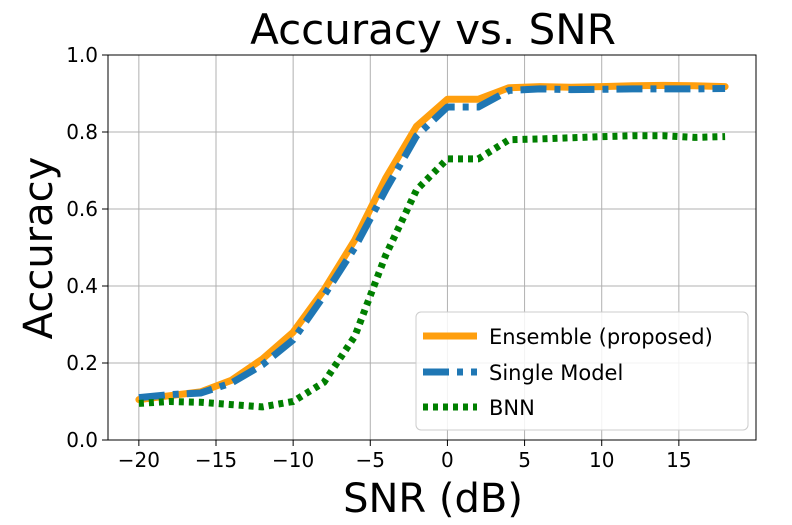 The width and height of the screenshot is (792, 525). I want to click on x-tick-label: −5, so click(370, 460).